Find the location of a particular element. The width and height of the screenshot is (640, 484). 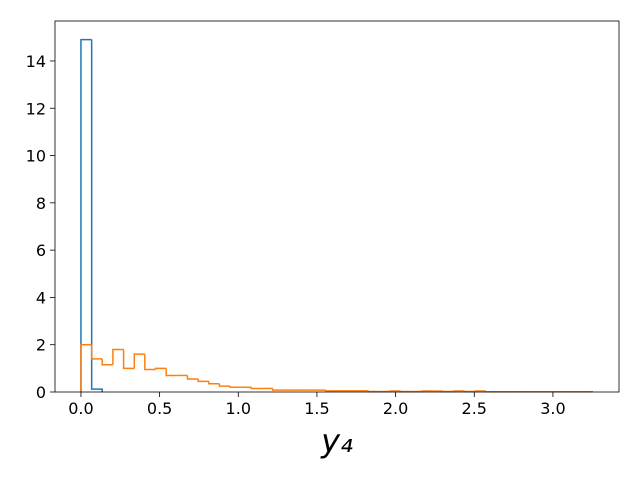

x-tick-label: 3.0 is located at coordinates (552, 408).